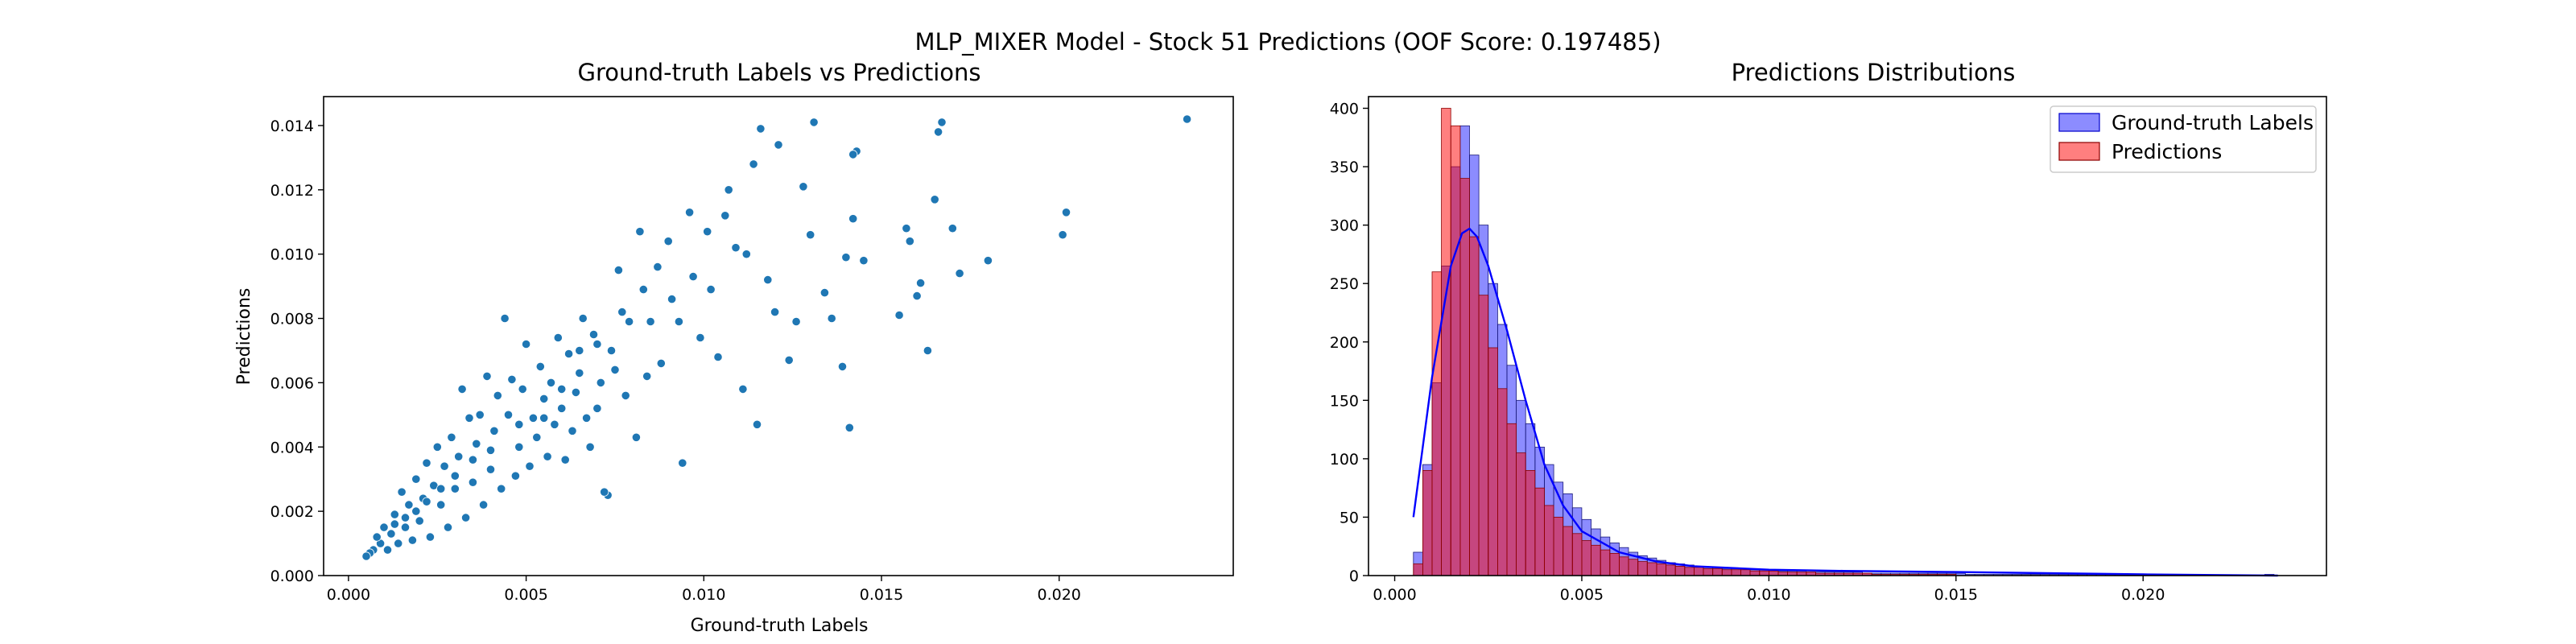 The image size is (2576, 644). I want to click on x-tick-label: 0.005, so click(1582, 595).